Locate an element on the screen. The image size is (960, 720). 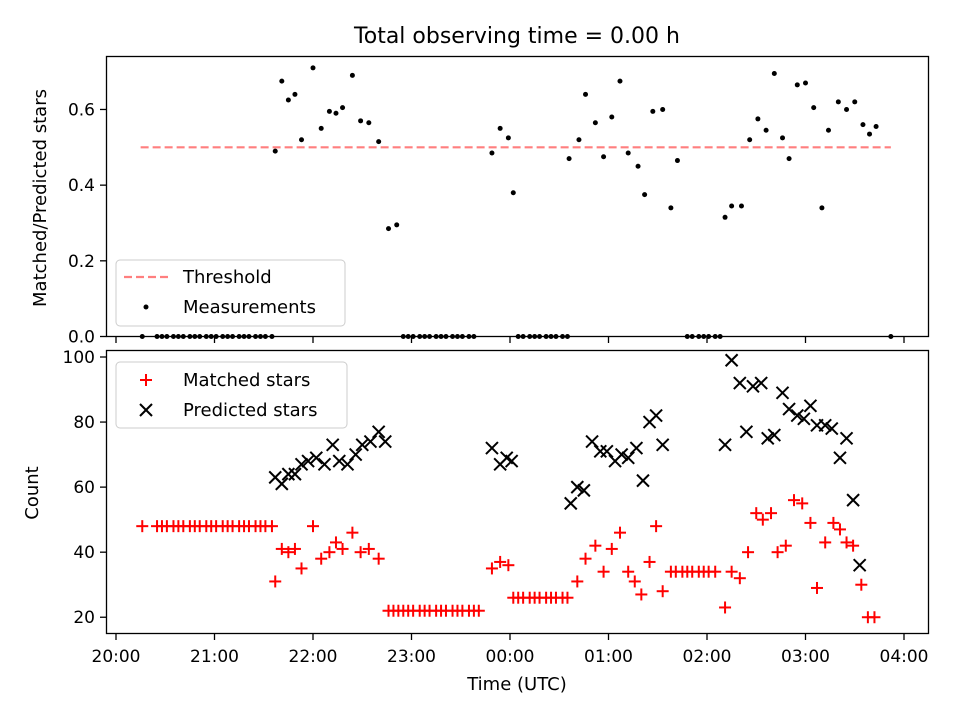
y-axis-label-count-text: Count is located at coordinates (32, 492).